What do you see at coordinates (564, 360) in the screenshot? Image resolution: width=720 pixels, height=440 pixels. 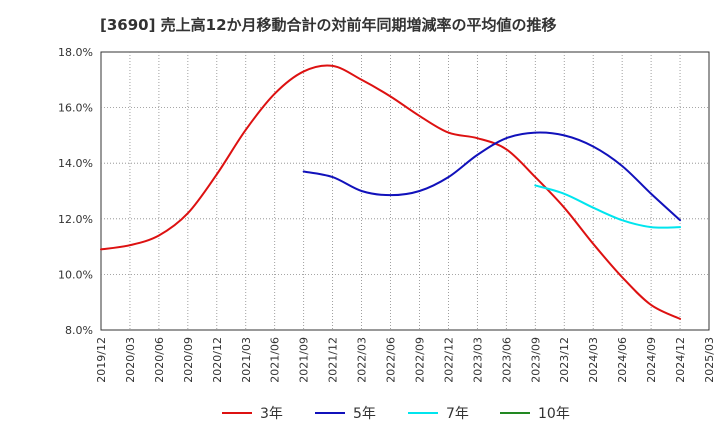 I see `x-tick-label: 2023/12` at bounding box center [564, 360].